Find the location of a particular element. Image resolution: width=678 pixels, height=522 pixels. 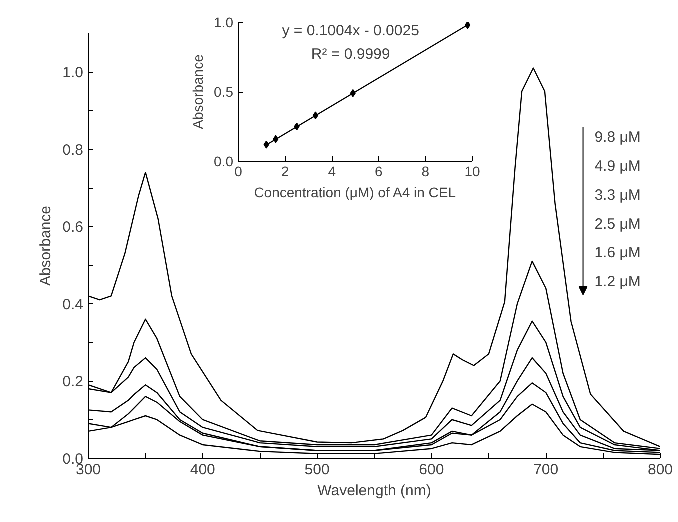

x-tick-label: 10 is located at coordinates (472, 172).